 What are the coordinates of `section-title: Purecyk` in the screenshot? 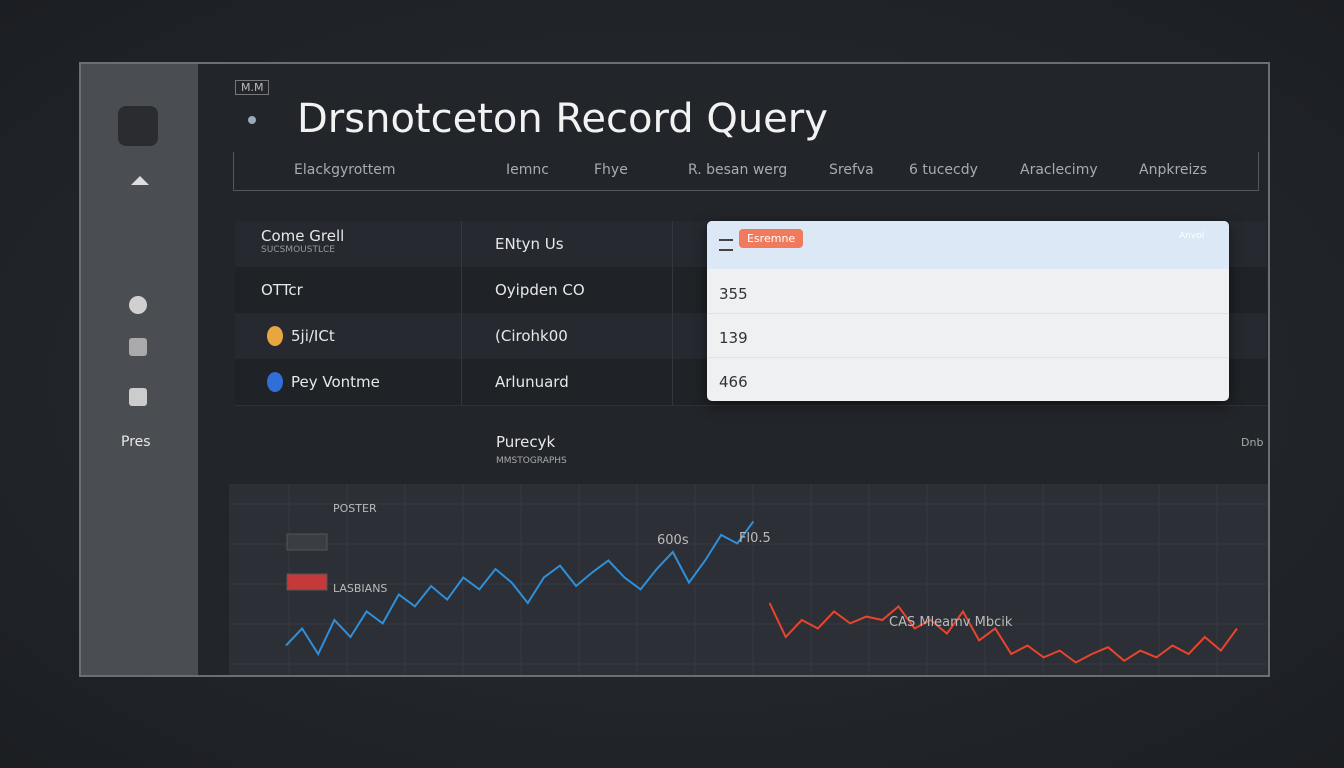 It's located at (526, 442).